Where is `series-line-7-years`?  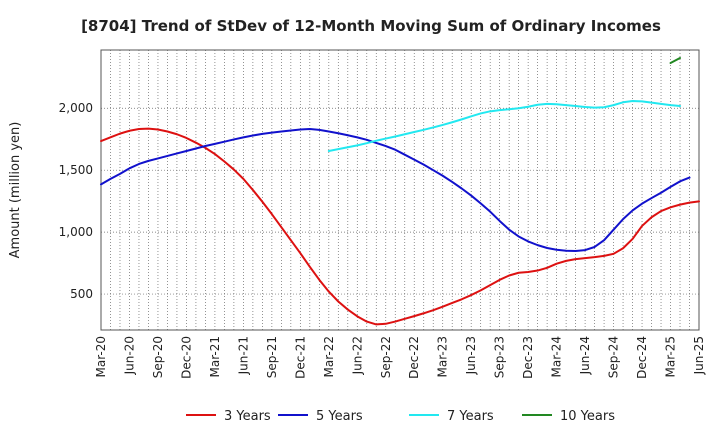
series-line-7-years is located at coordinates (504, 126).